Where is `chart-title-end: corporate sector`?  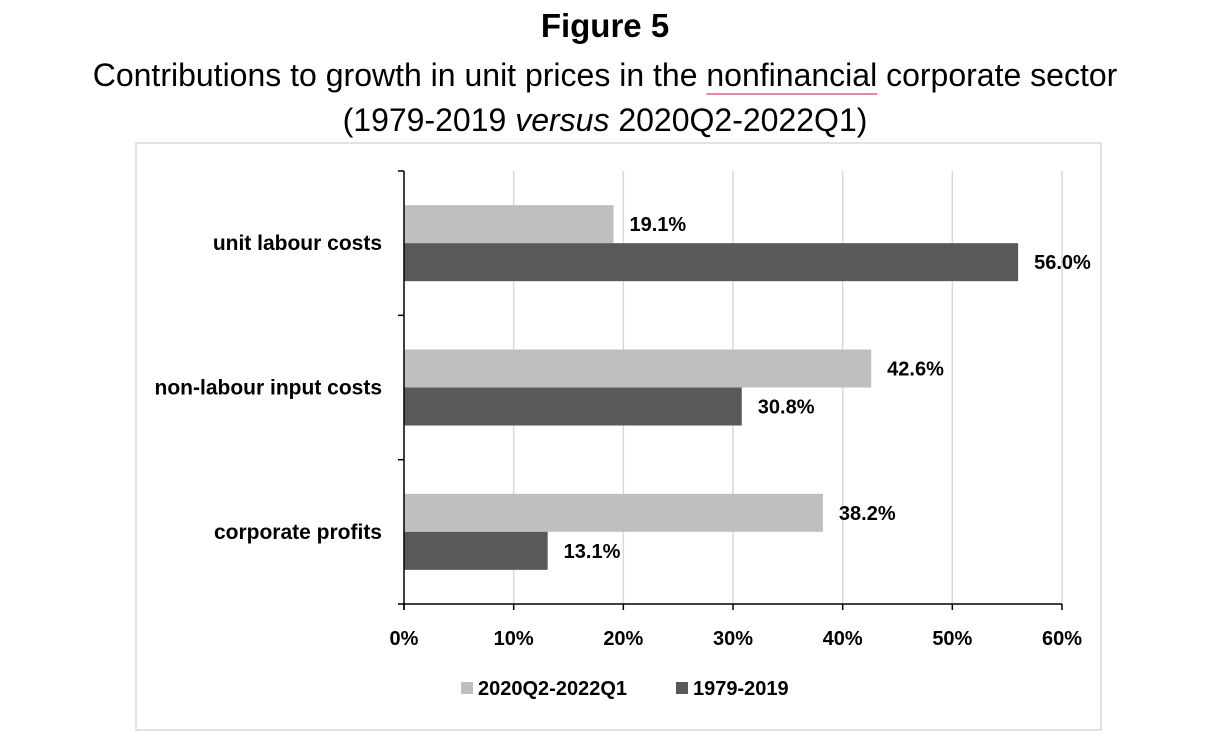 chart-title-end: corporate sector is located at coordinates (997, 75).